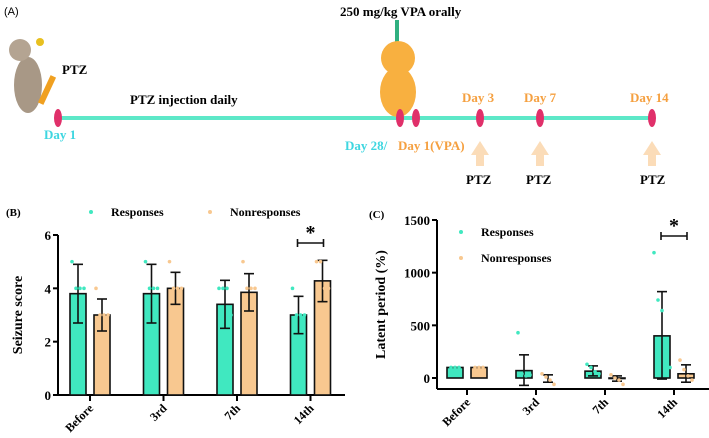 The image size is (709, 438). I want to click on cat-illustration, so click(398, 68).